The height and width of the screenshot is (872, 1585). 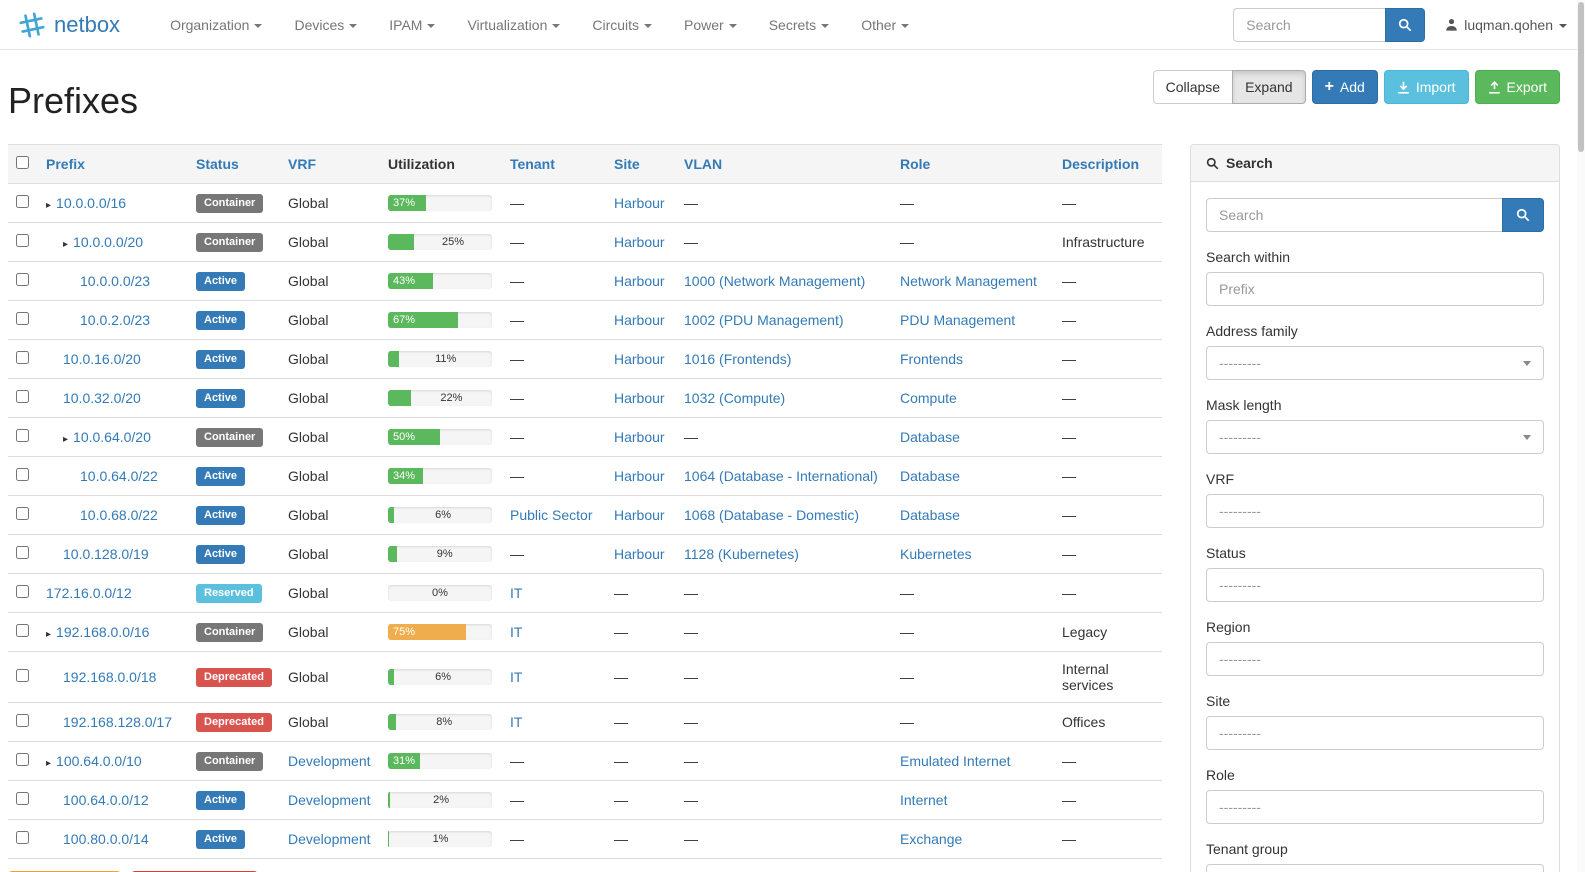 What do you see at coordinates (412, 25) in the screenshot?
I see `nav-menu-ipam: IPAM` at bounding box center [412, 25].